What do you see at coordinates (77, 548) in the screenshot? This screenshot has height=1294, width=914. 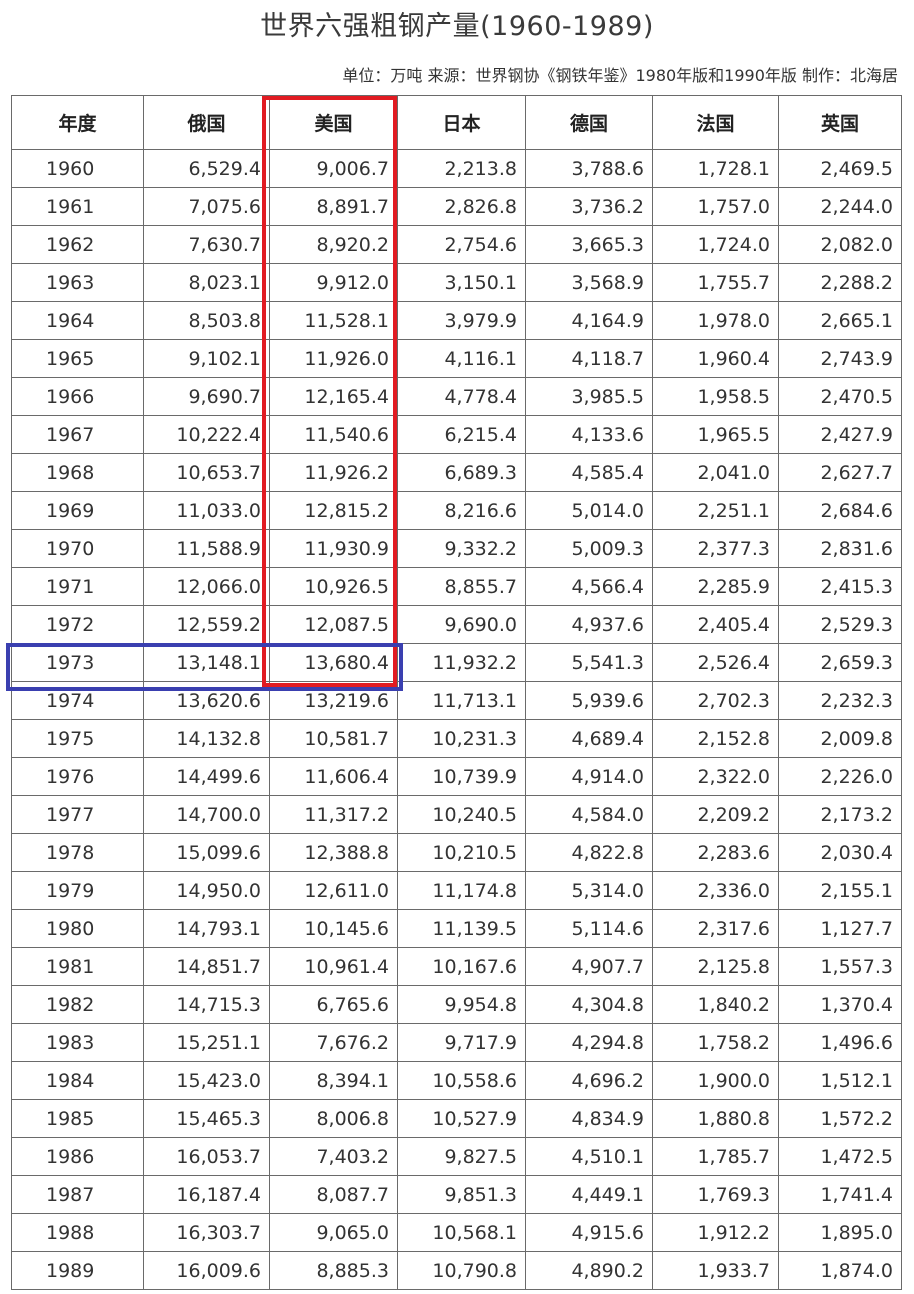 I see `year-cell: 1970` at bounding box center [77, 548].